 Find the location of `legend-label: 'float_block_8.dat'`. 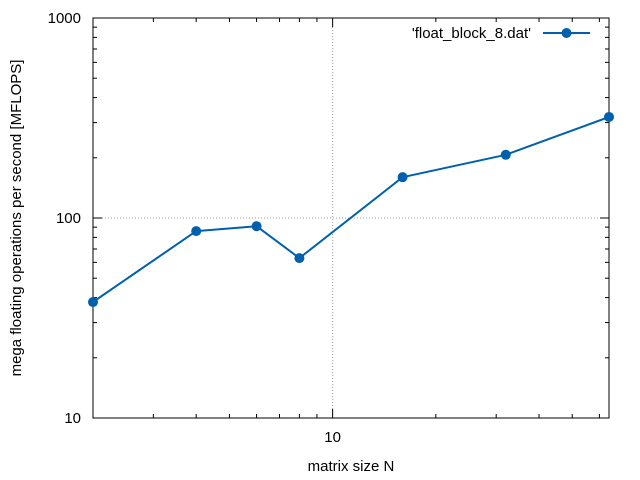

legend-label: 'float_block_8.dat' is located at coordinates (471, 33).